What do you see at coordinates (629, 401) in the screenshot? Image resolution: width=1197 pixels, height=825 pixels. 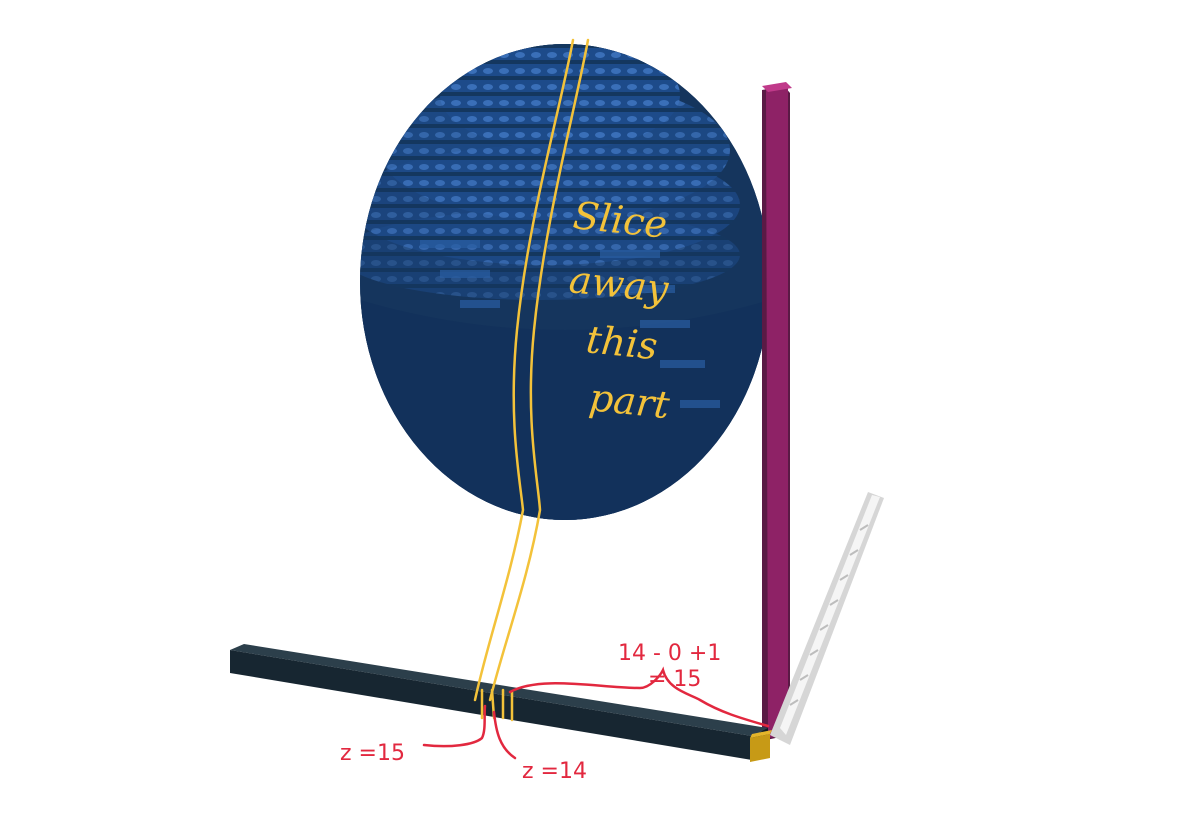 I see `slice-text-line4: part` at bounding box center [629, 401].